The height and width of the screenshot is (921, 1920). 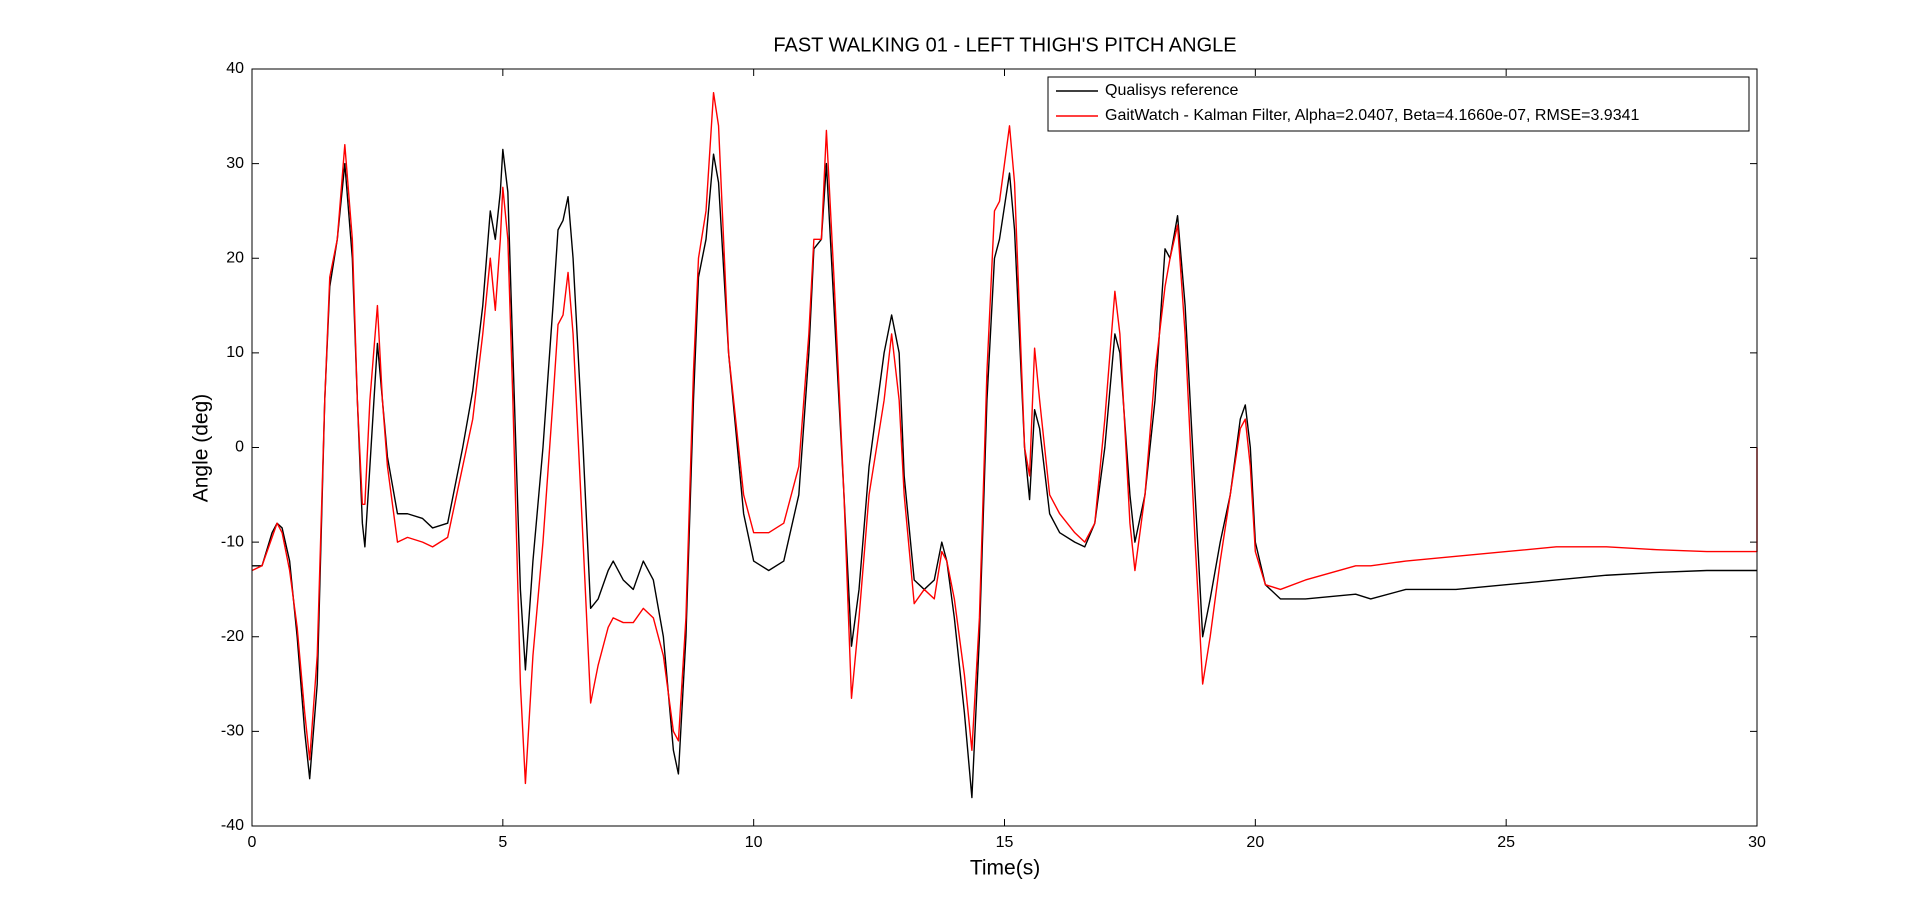 What do you see at coordinates (1005, 868) in the screenshot?
I see `x-axis-label: Time(s)` at bounding box center [1005, 868].